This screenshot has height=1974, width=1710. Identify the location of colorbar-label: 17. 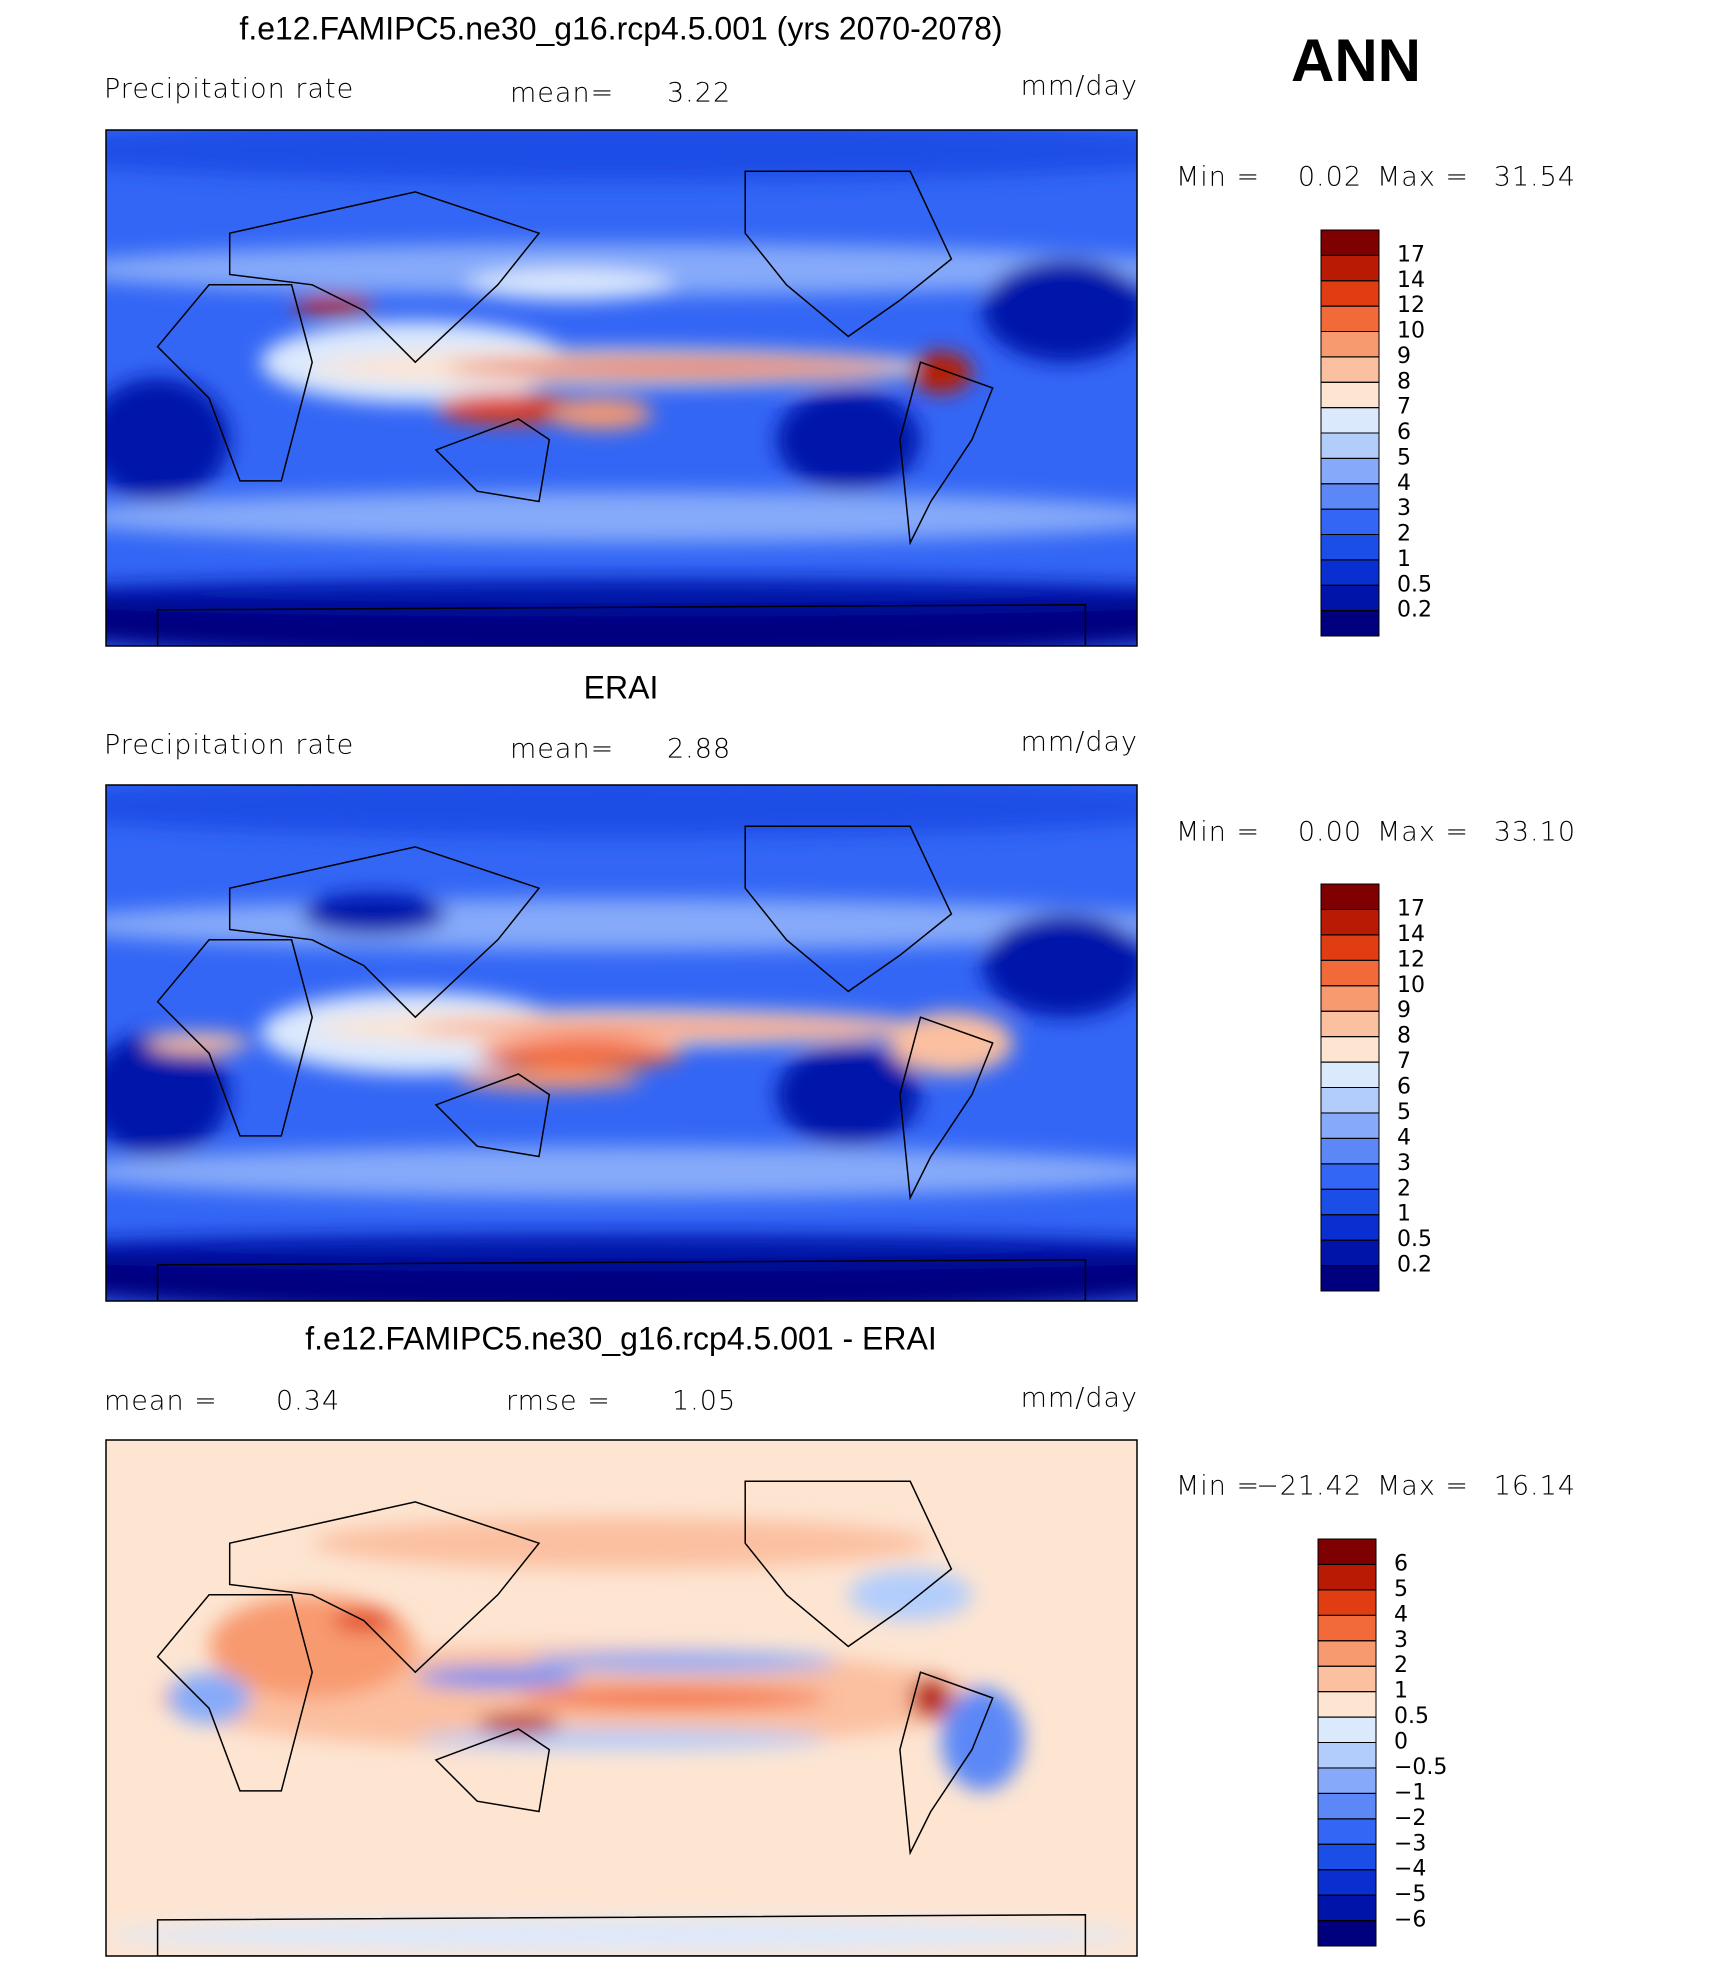
(1411, 908).